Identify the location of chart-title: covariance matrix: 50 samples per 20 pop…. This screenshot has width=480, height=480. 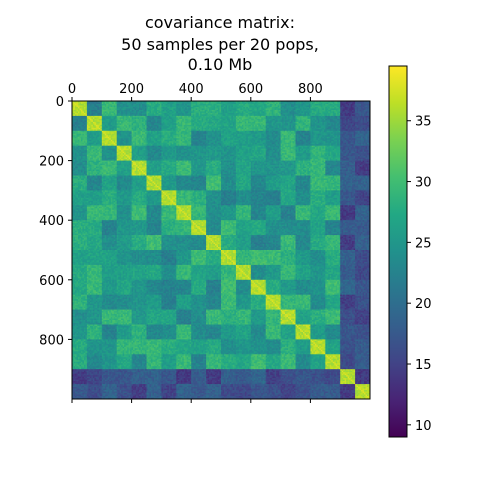
(220, 43).